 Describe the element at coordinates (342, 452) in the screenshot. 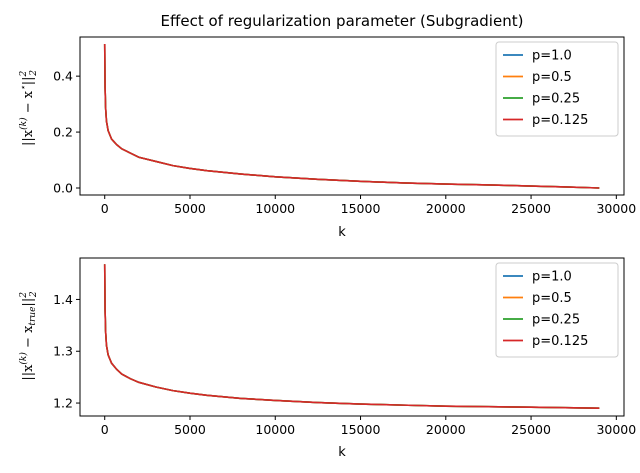

I see `bottom-chart-x-axis-label: k` at that location.